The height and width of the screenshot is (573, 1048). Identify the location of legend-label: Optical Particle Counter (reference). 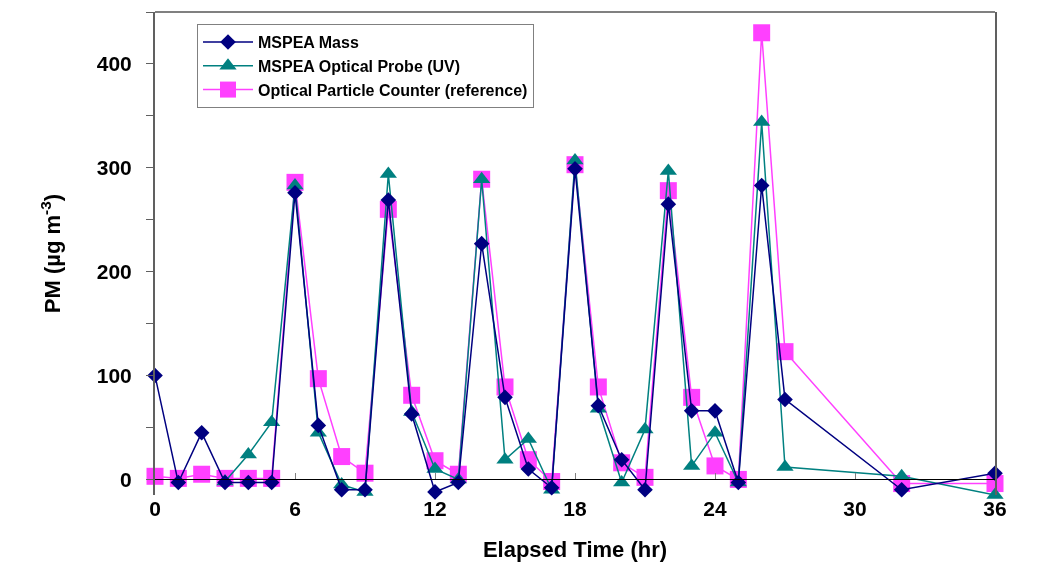
(393, 90).